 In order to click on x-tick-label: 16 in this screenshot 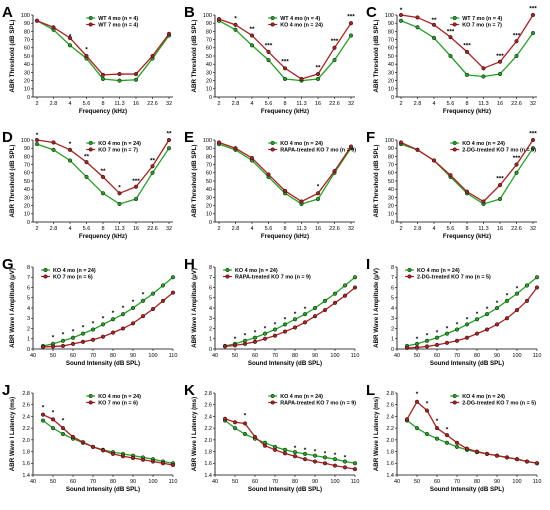, I will do `click(500, 104)`.